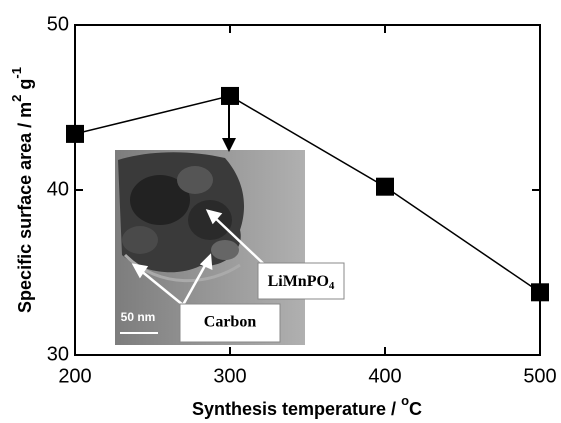  I want to click on annotation-arrows, so click(200, 257).